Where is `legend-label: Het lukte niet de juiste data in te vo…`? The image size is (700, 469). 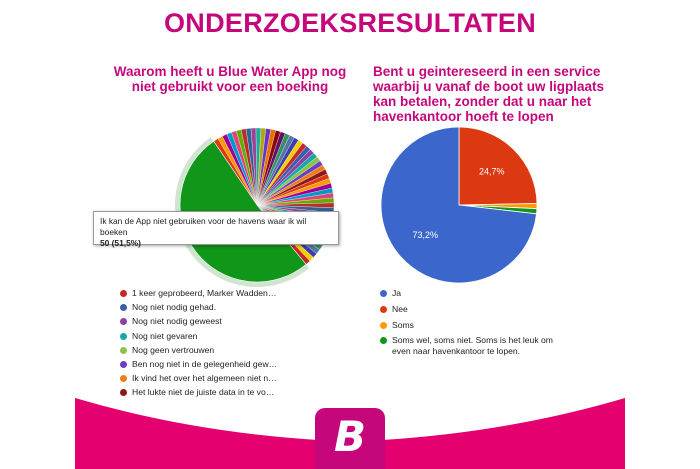
legend-label: Het lukte niet de juiste data in te vo… is located at coordinates (203, 392).